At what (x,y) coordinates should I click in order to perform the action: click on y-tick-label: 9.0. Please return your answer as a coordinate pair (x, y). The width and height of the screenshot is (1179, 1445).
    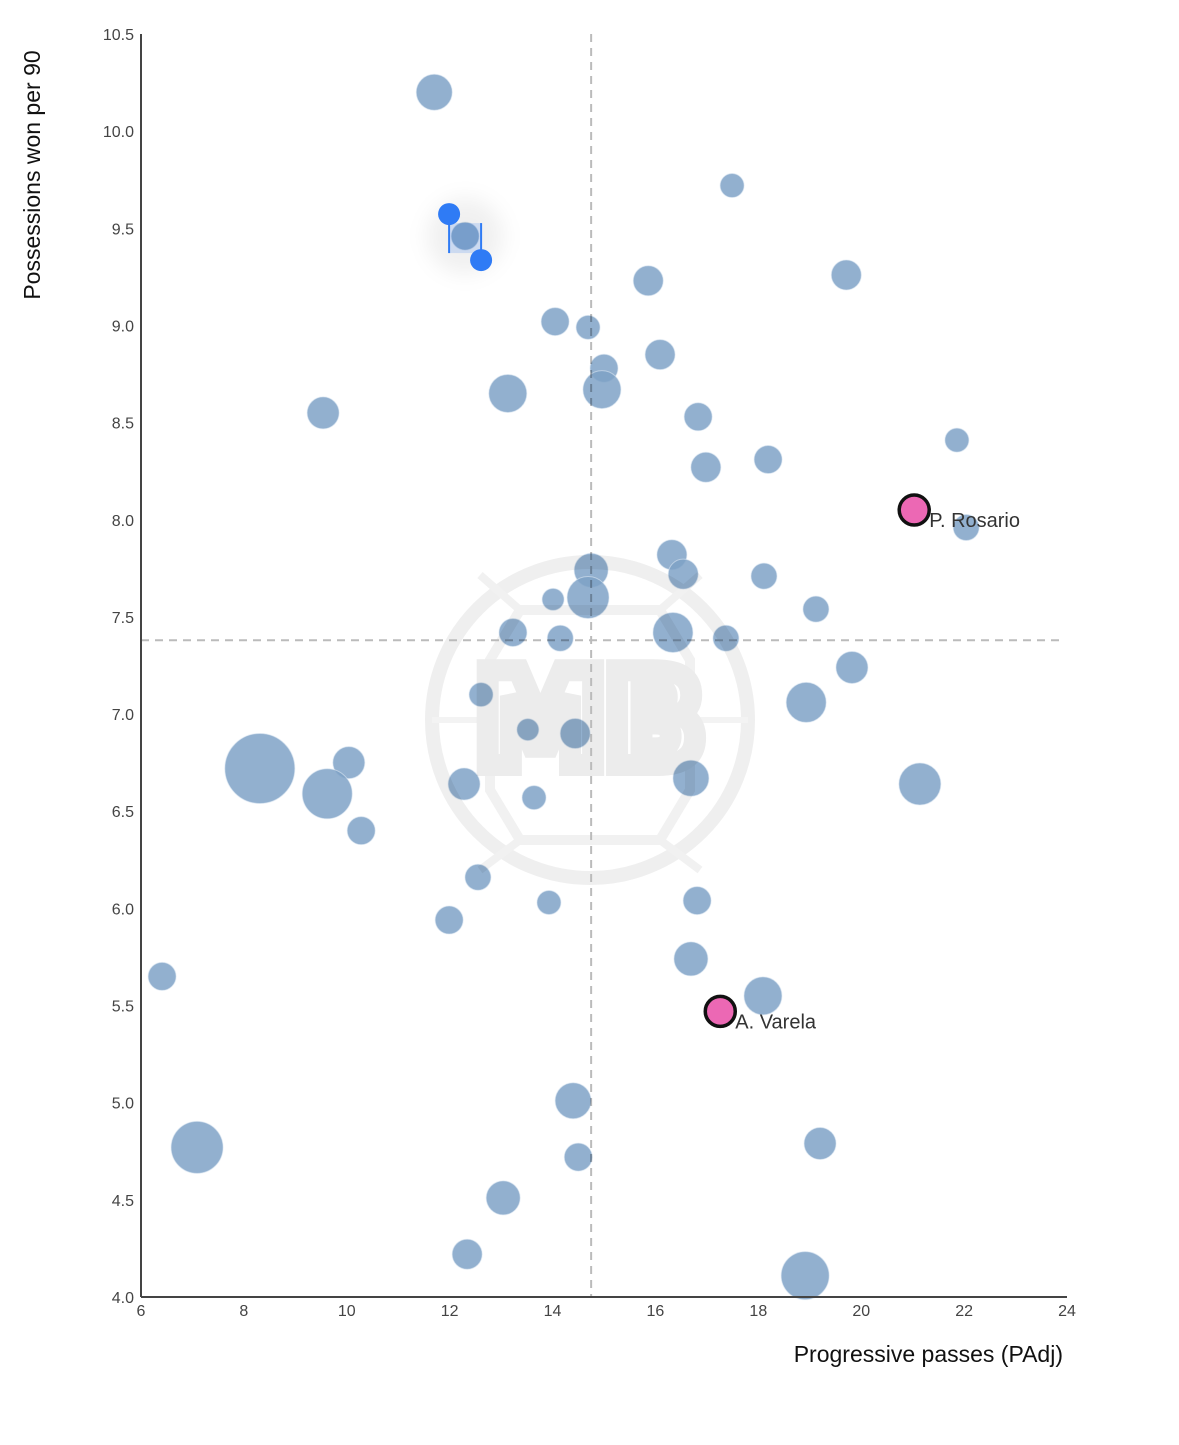
    Looking at the image, I should click on (123, 326).